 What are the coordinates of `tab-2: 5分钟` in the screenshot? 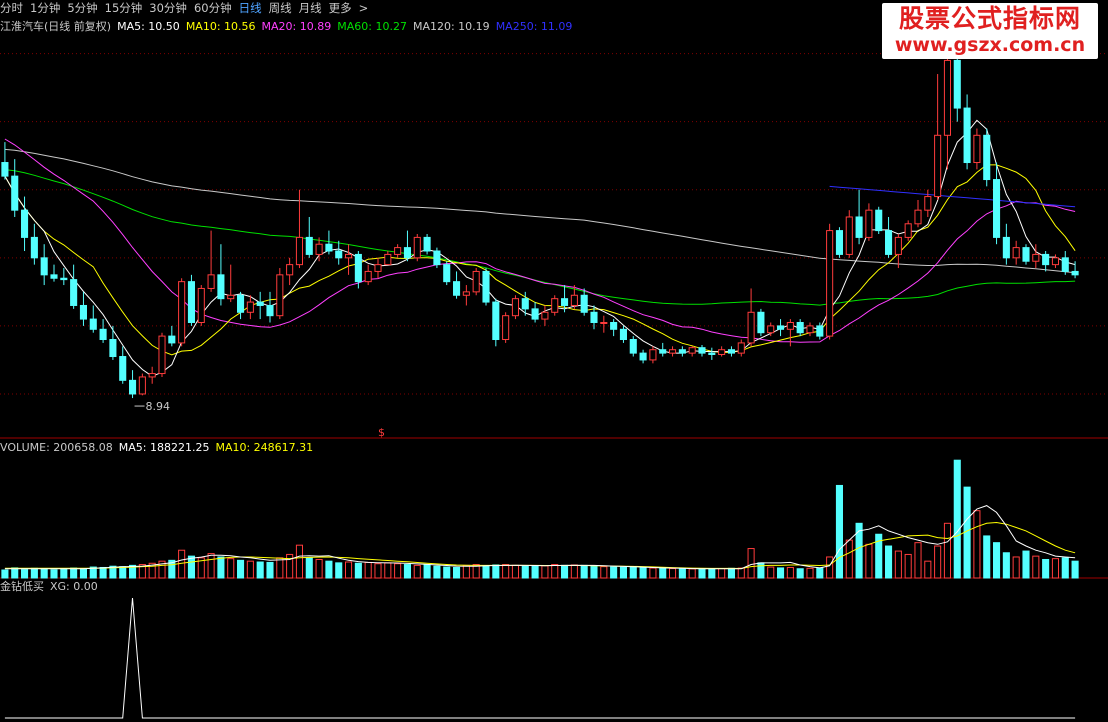 It's located at (82, 8).